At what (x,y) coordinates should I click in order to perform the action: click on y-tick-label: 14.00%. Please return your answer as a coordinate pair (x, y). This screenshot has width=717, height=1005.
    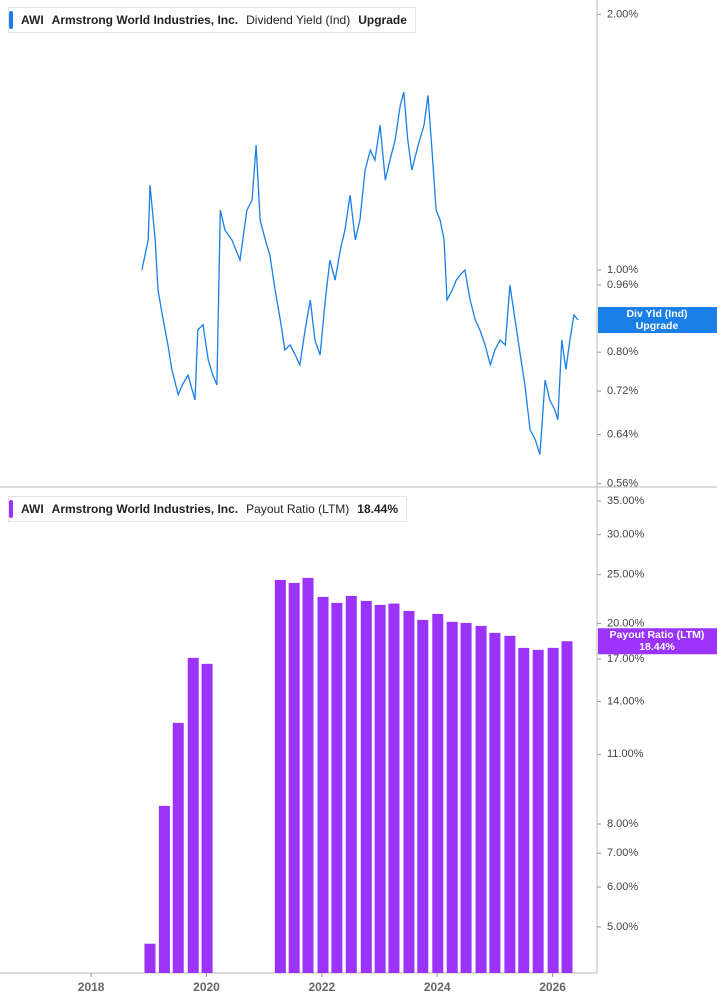
    Looking at the image, I should click on (626, 701).